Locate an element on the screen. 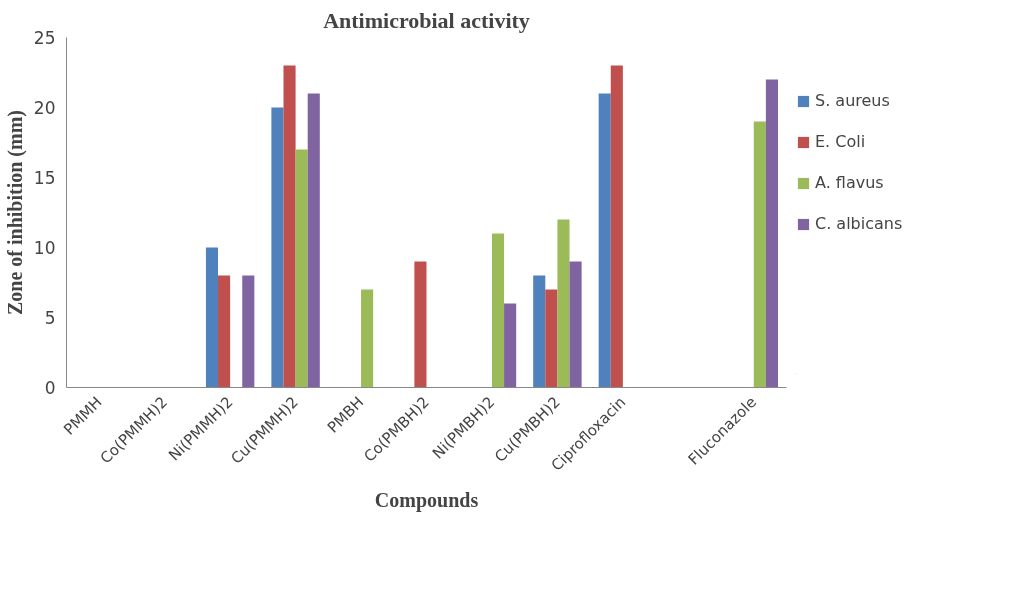 Image resolution: width=1035 pixels, height=592 pixels. legend-label: C. albicans is located at coordinates (859, 223).